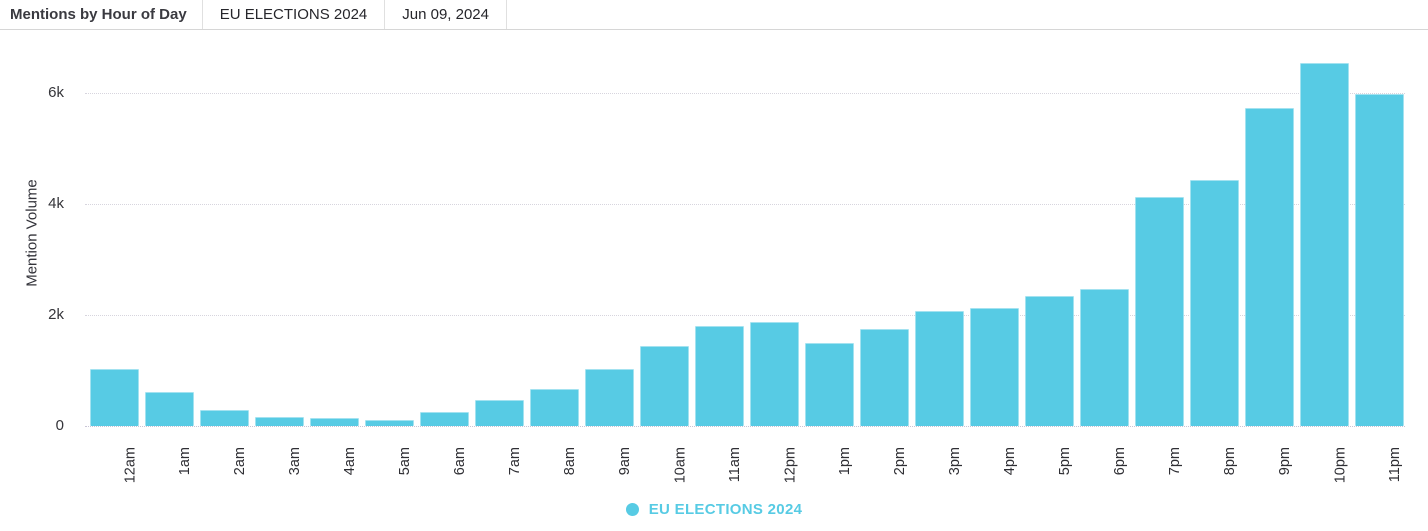 The width and height of the screenshot is (1428, 531). What do you see at coordinates (719, 376) in the screenshot?
I see `bar-11am` at bounding box center [719, 376].